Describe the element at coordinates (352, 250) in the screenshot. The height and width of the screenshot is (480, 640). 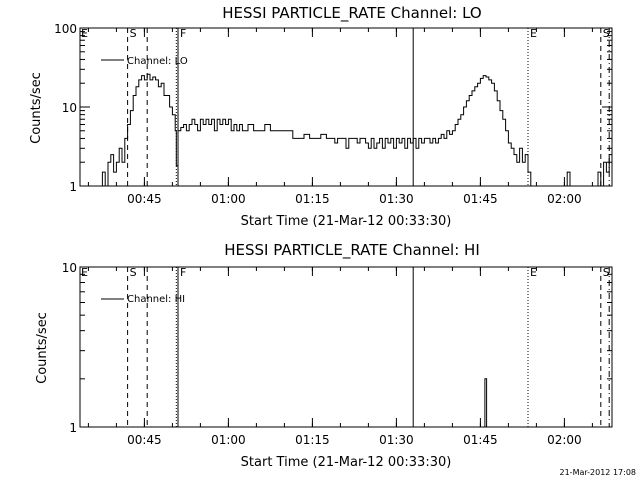
I see `chart-title: HESSI PARTICLE_RATE Channel: HI` at that location.